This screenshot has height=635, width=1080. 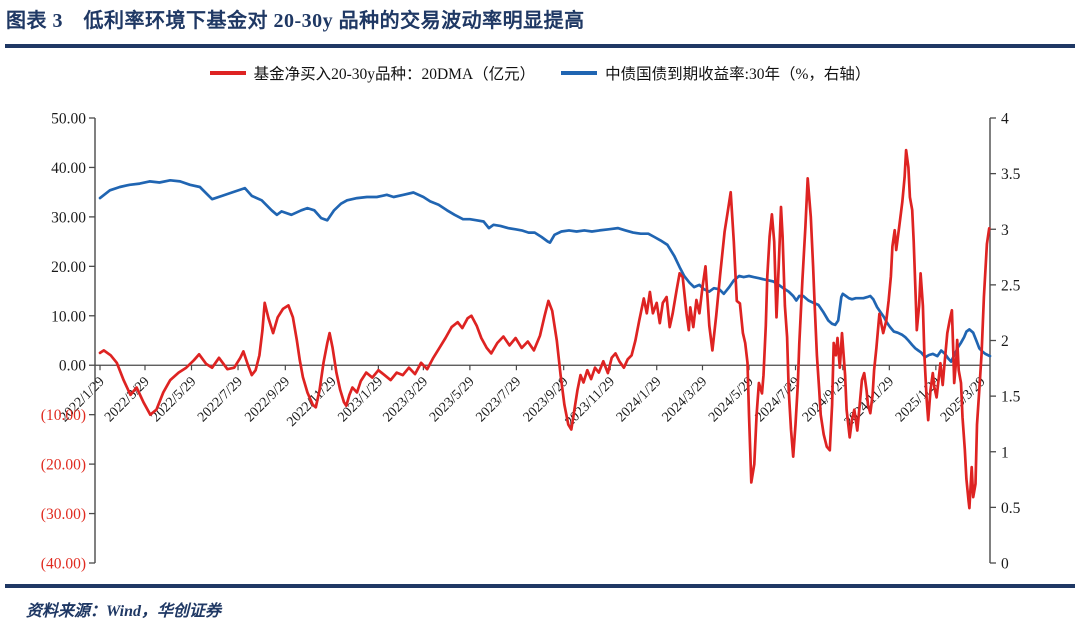 I want to click on right-tick-label: 0, so click(x=1005, y=564).